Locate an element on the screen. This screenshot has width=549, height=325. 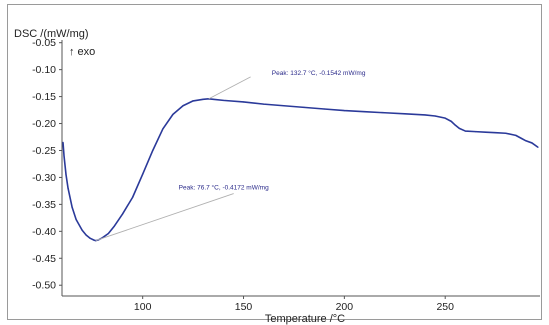
y-axis-title: DSC /(mW/mg) is located at coordinates (51, 34).